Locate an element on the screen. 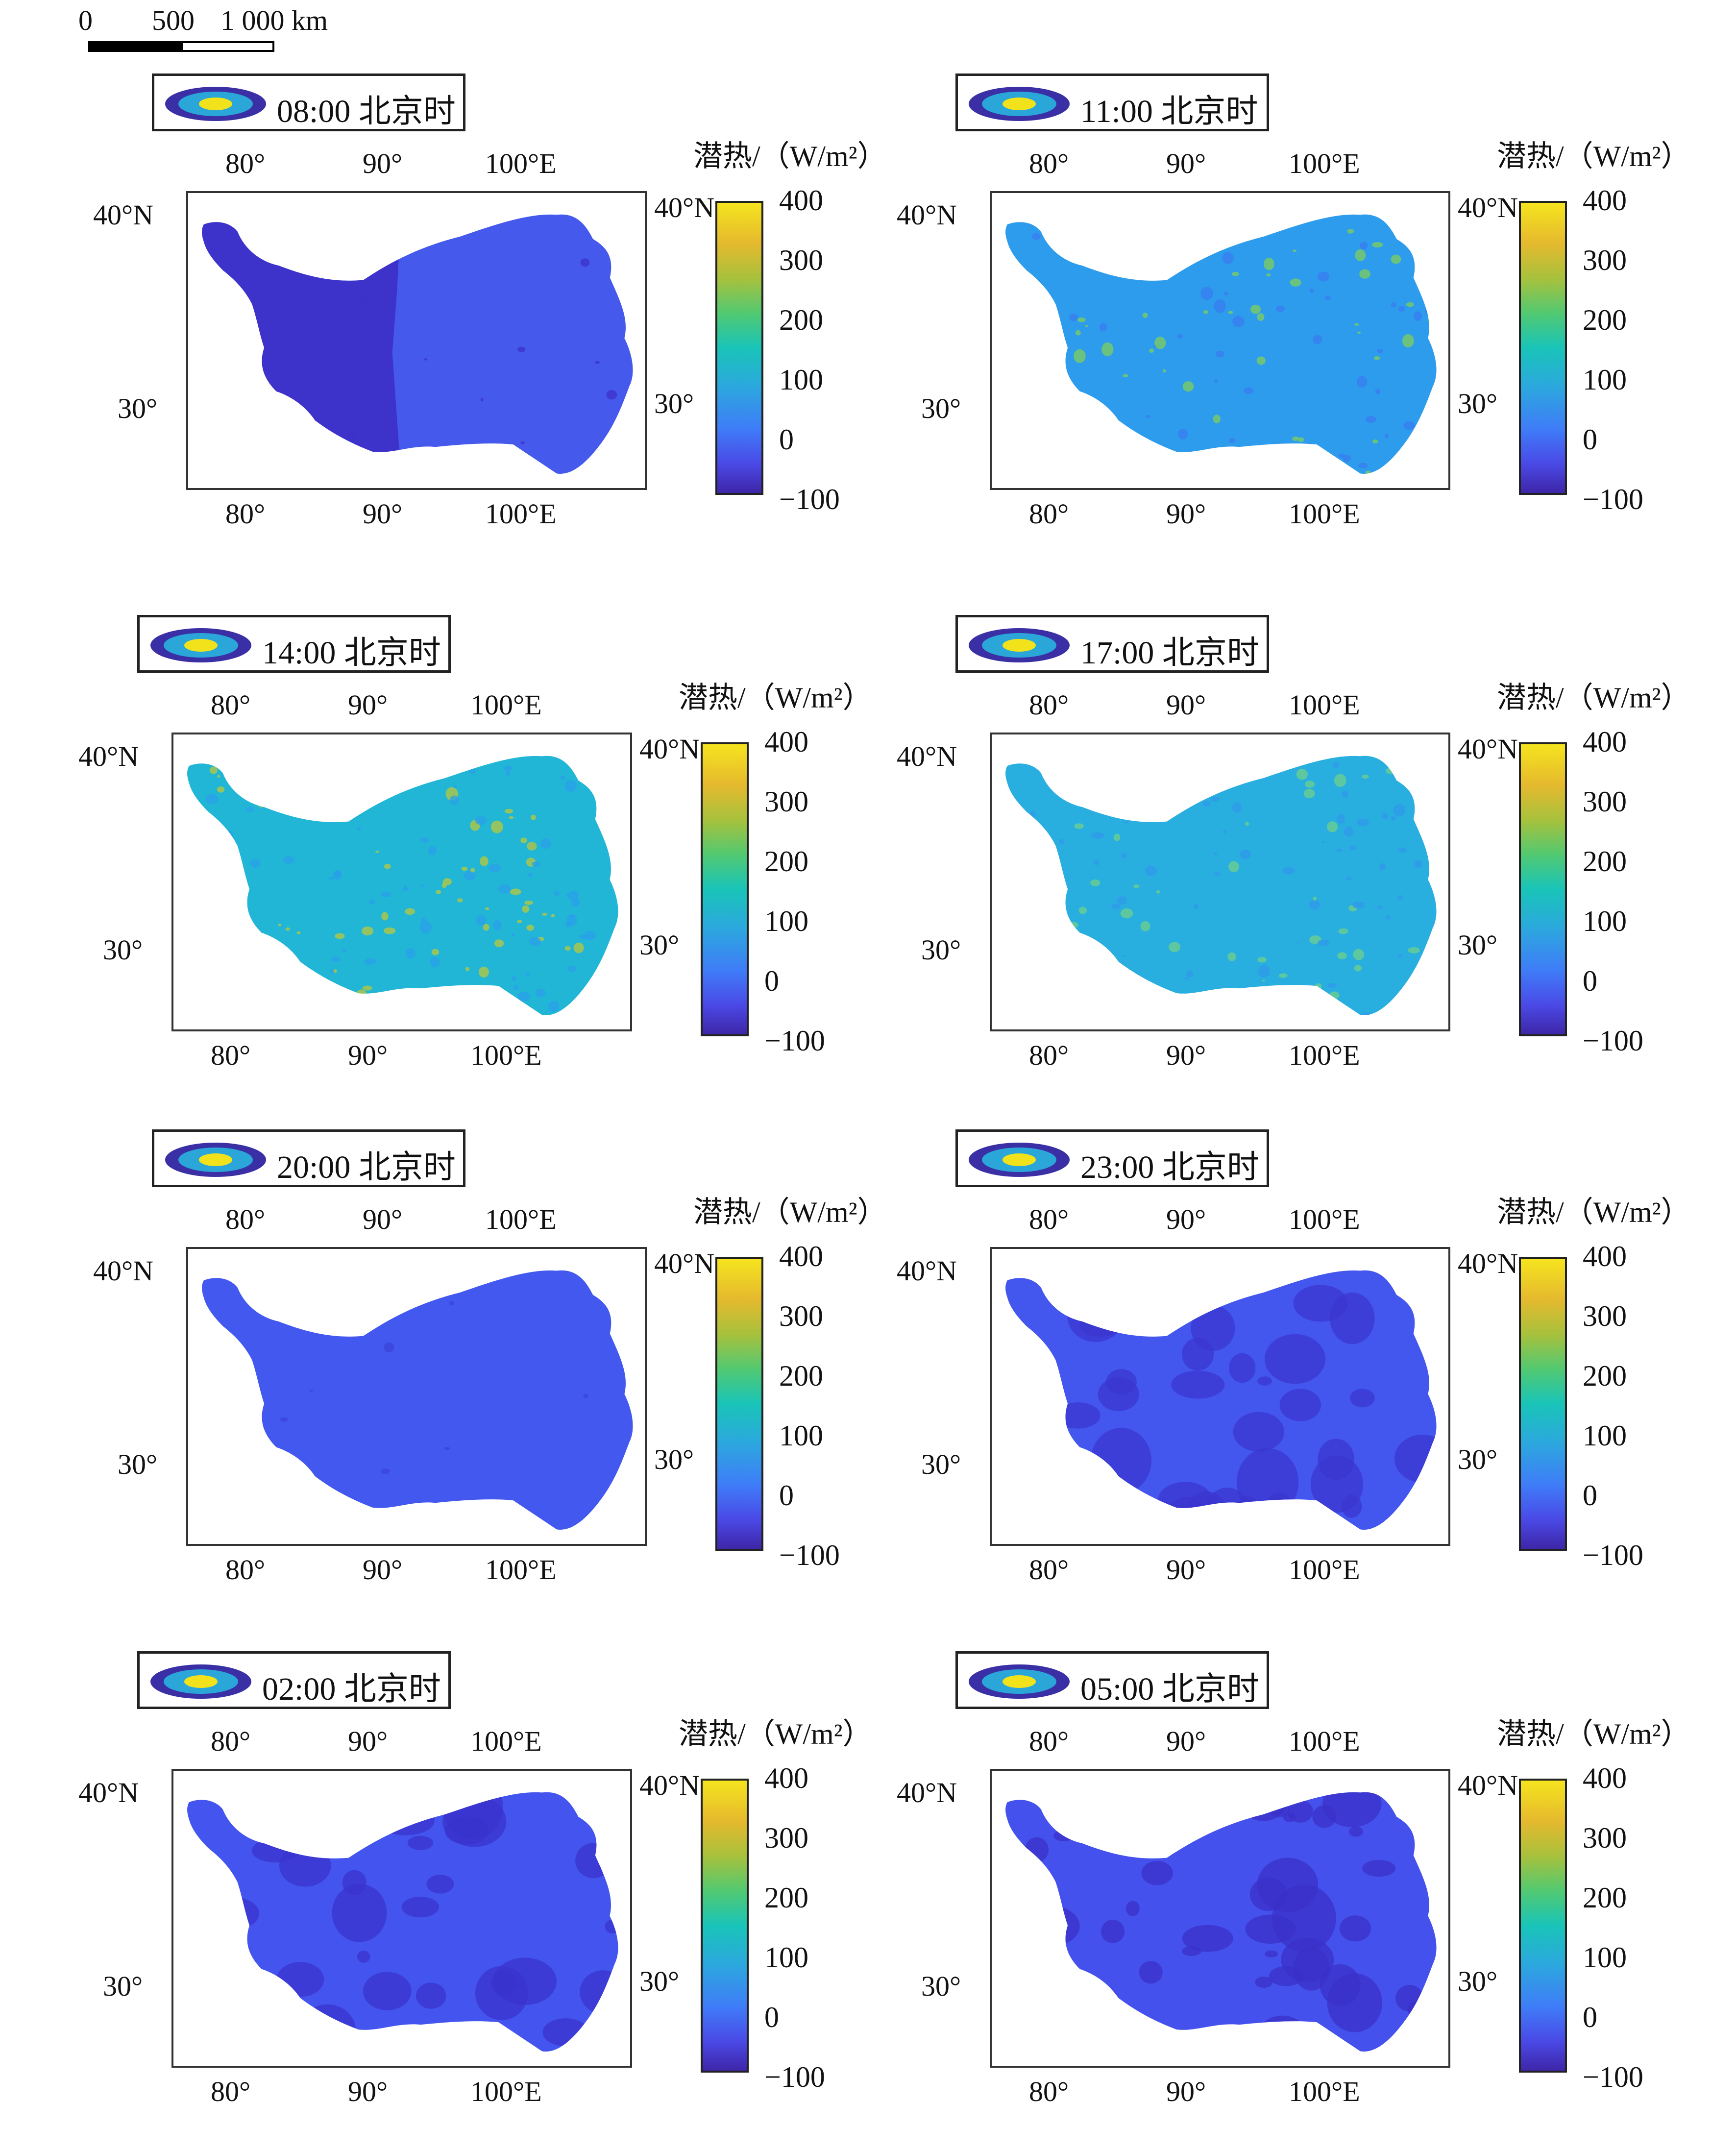  right-latitude-label: 40°N is located at coordinates (1488, 1263).